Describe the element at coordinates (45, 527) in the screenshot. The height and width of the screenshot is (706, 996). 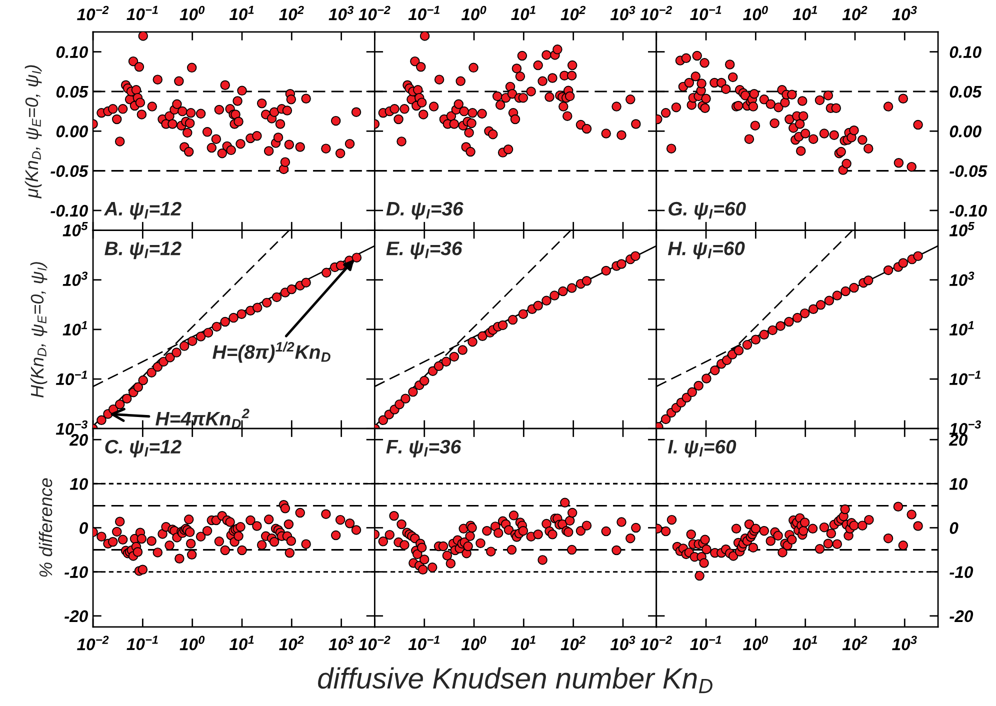
I see `y-axis-title: % difference` at that location.